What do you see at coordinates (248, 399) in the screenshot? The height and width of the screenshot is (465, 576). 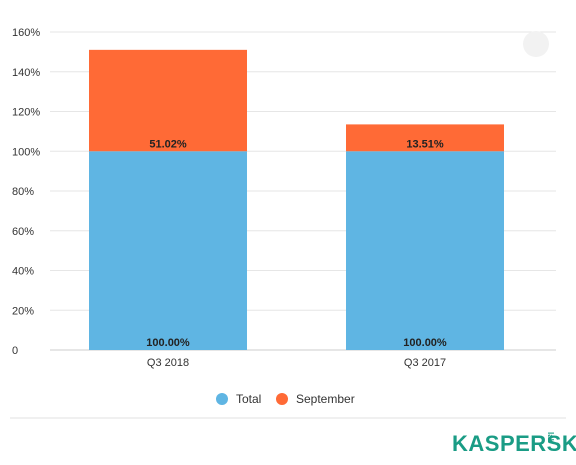 I see `legend-label: Total` at bounding box center [248, 399].